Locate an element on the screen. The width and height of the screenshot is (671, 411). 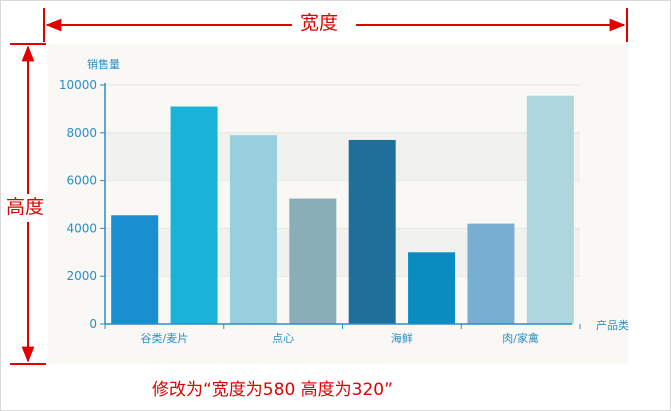
width-label: 宽度 is located at coordinates (319, 23).